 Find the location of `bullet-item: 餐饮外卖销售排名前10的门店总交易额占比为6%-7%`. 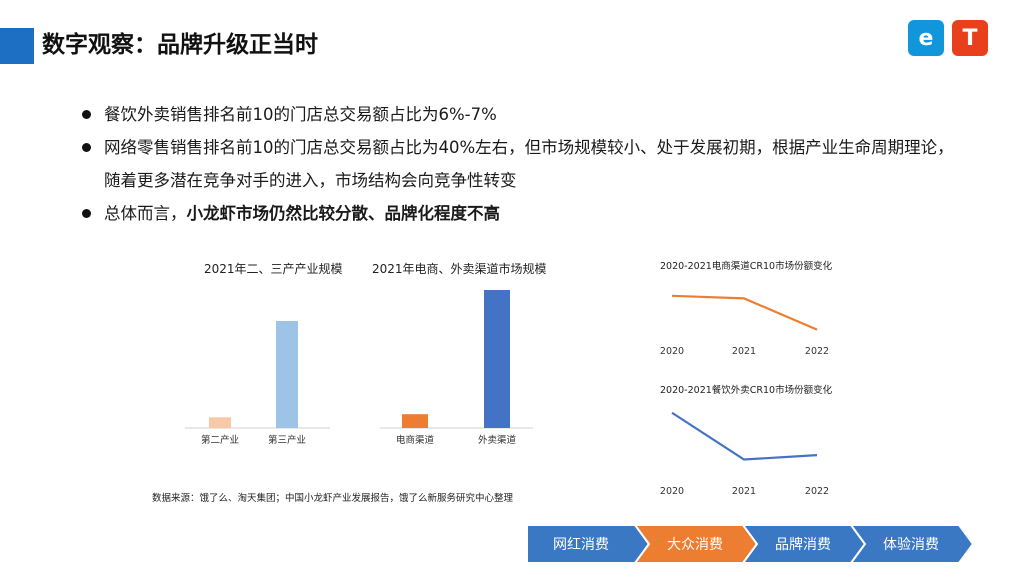

bullet-item: 餐饮外卖销售排名前10的门店总交易额占比为6%-7% is located at coordinates (522, 114).